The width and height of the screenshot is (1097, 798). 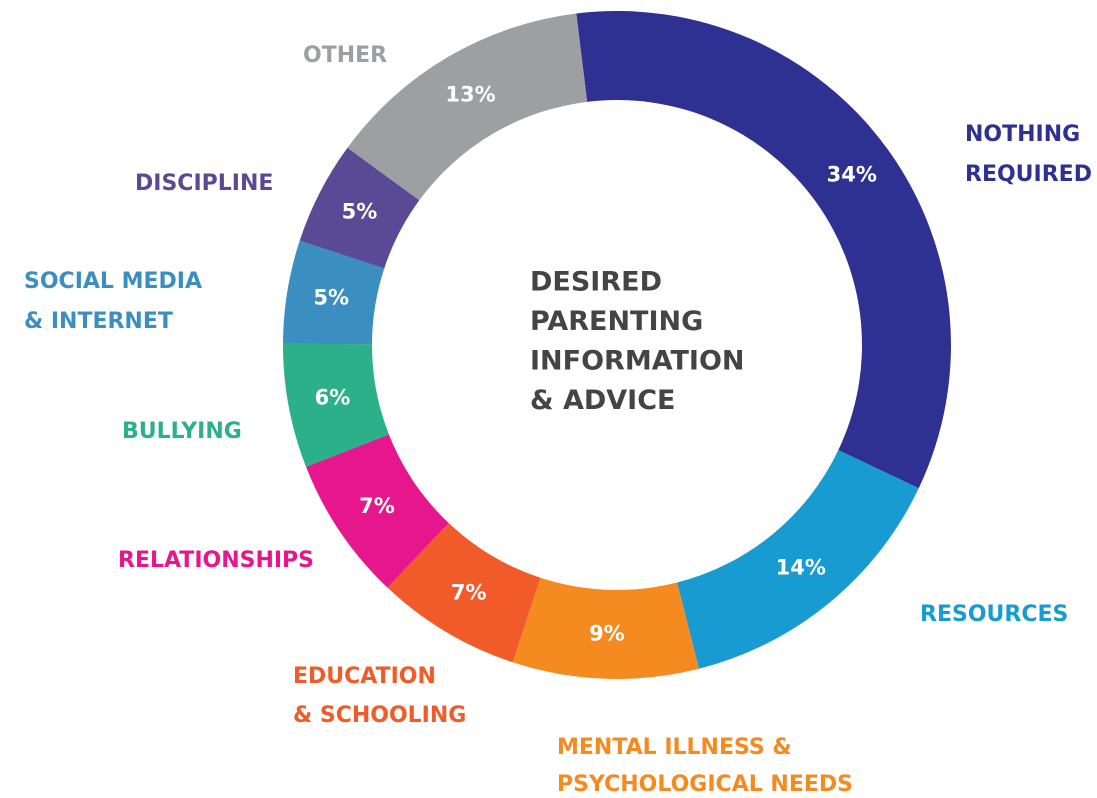 I want to click on category-label: OTHER, so click(x=345, y=55).